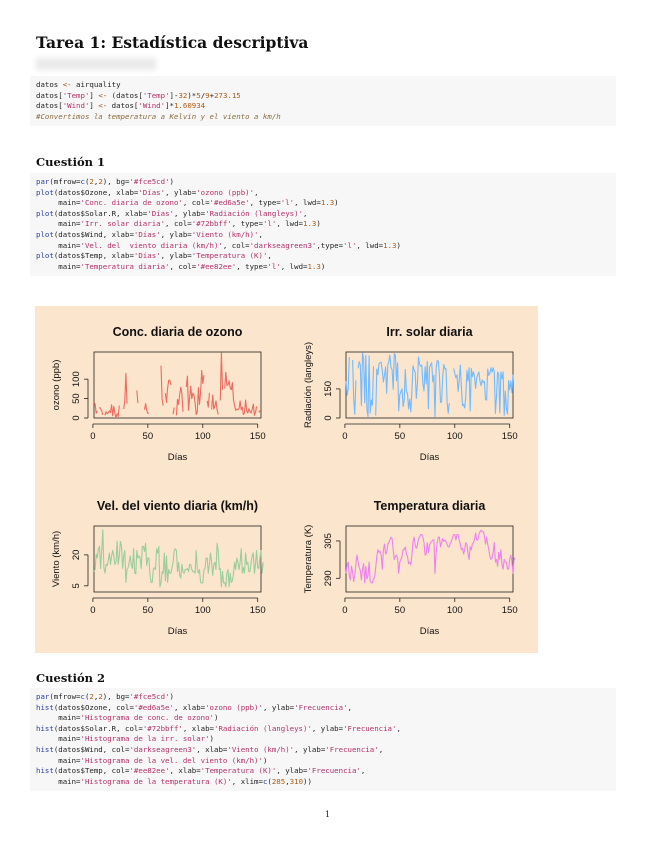 Image resolution: width=655 pixels, height=848 pixels. What do you see at coordinates (177, 506) in the screenshot?
I see `chart-title: Vel. del viento diaria (km/h)` at bounding box center [177, 506].